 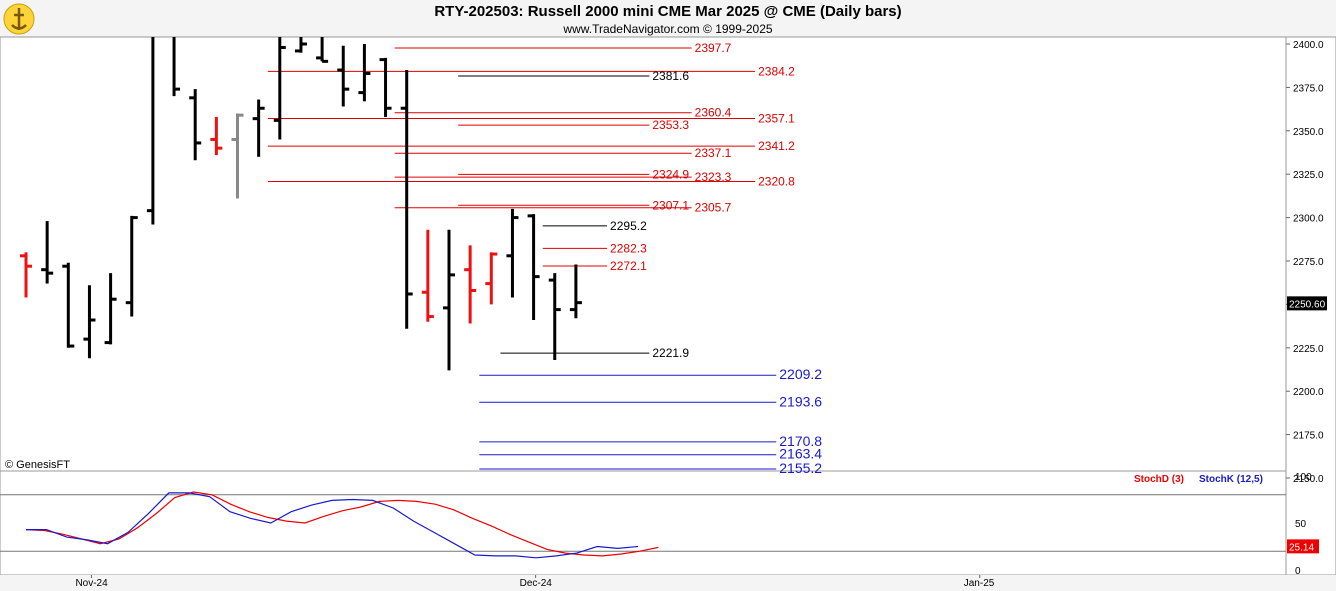 What do you see at coordinates (776, 181) in the screenshot?
I see `red-level-label: 2320.8` at bounding box center [776, 181].